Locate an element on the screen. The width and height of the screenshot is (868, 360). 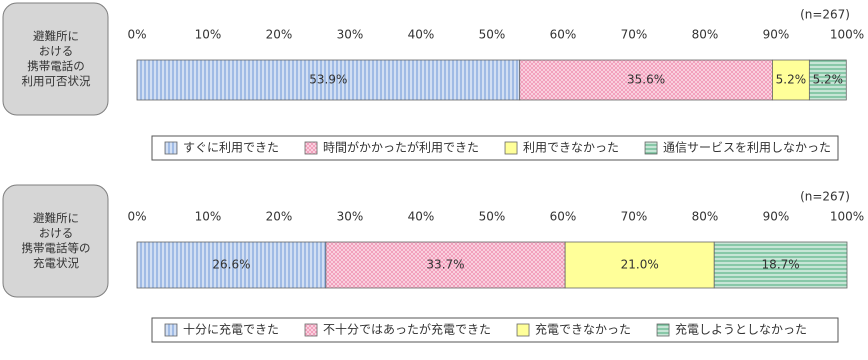
value-label: 33.7% is located at coordinates (445, 265).